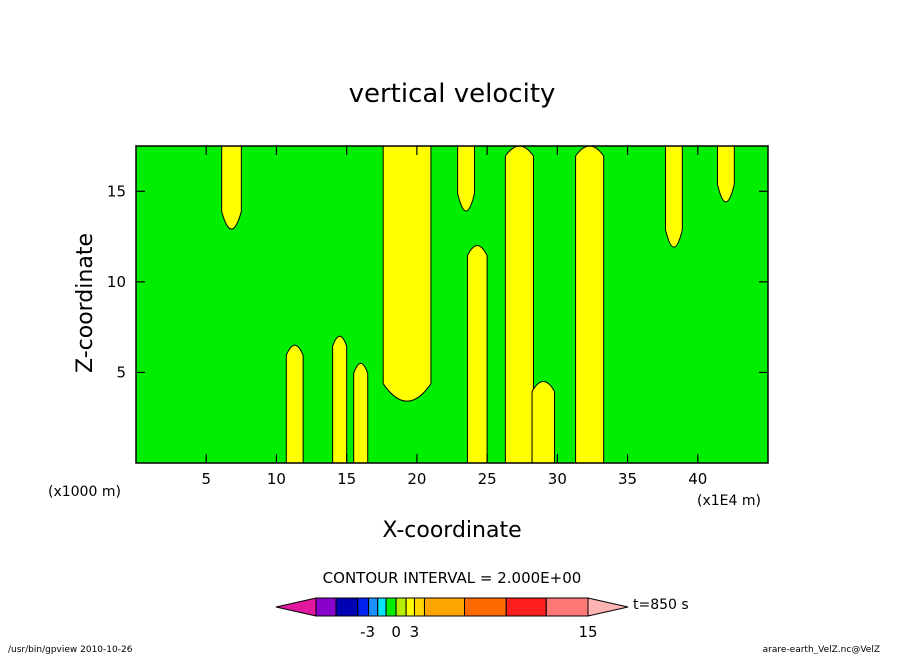 Image resolution: width=904 pixels, height=654 pixels. What do you see at coordinates (697, 479) in the screenshot?
I see `x-tick-label: 40` at bounding box center [697, 479].